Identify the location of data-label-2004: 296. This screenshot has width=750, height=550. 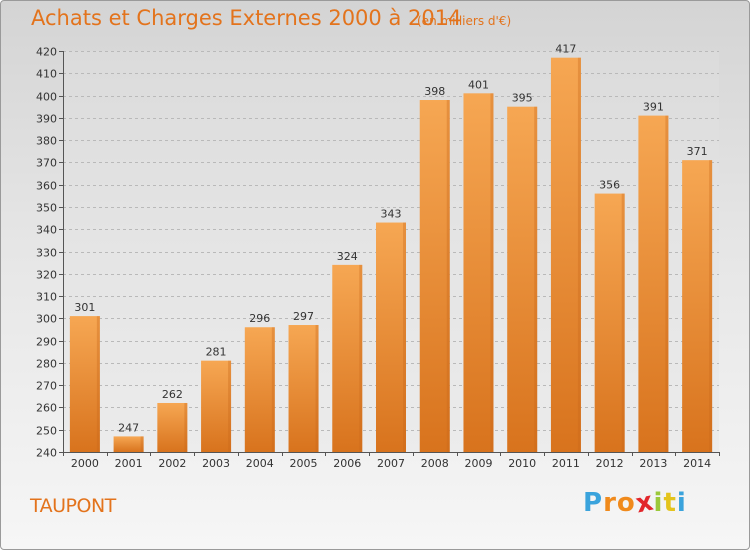
(259, 318).